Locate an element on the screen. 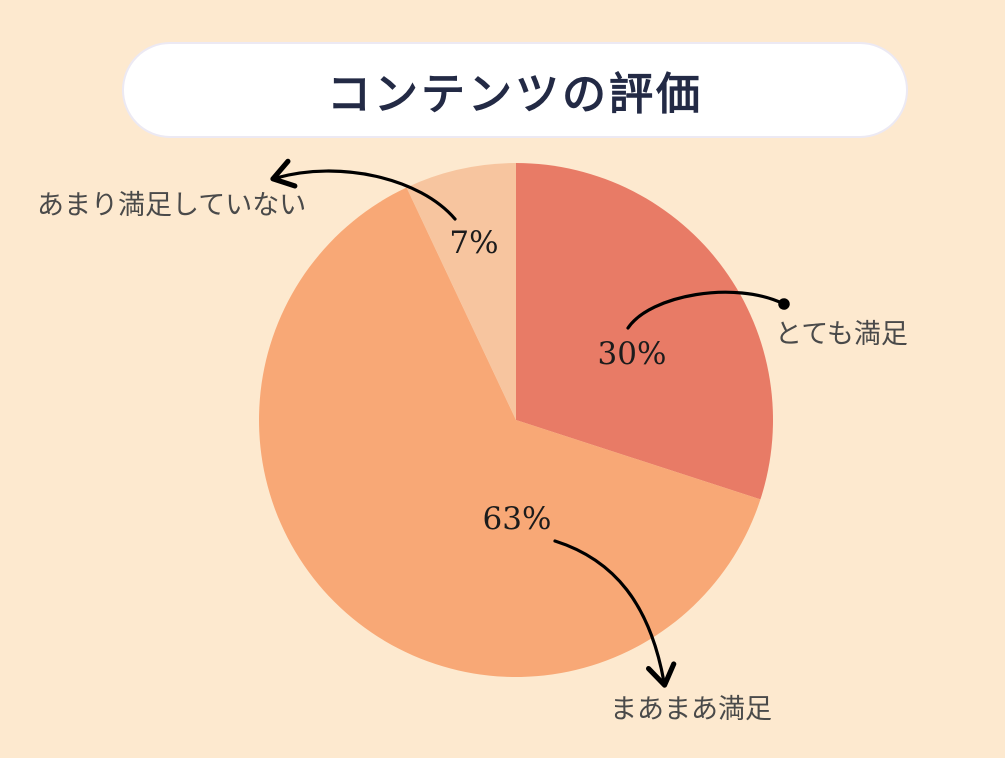  category-label-very-satisfied: とても満足 is located at coordinates (841, 334).